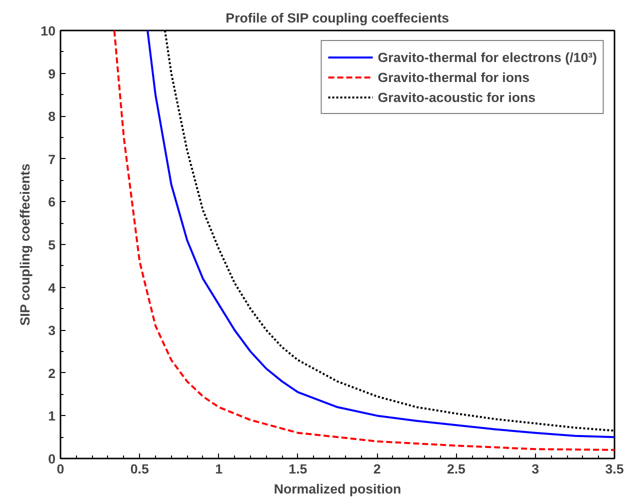  I want to click on y-tick-label: 9, so click(52, 74).